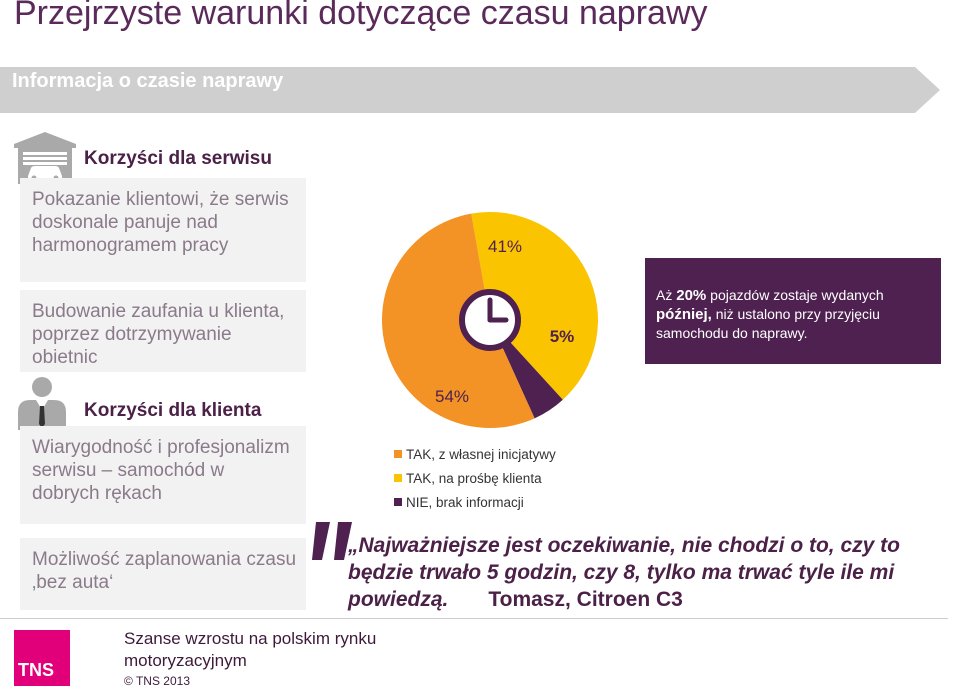  Describe the element at coordinates (797, 295) in the screenshot. I see `callout-middle: pojazdów zostaje wydanych` at that location.